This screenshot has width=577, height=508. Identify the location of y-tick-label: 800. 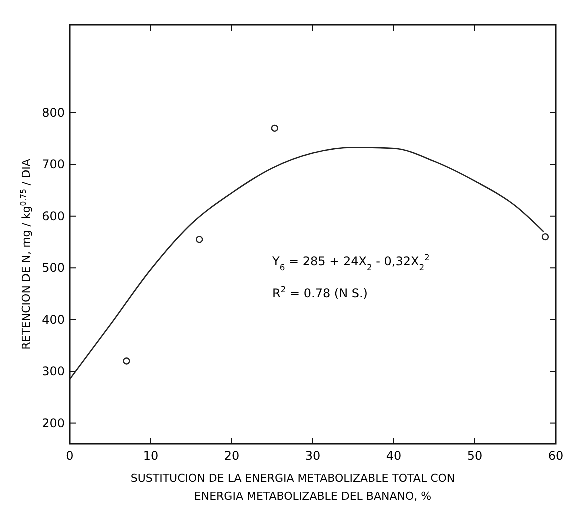
(53, 113).